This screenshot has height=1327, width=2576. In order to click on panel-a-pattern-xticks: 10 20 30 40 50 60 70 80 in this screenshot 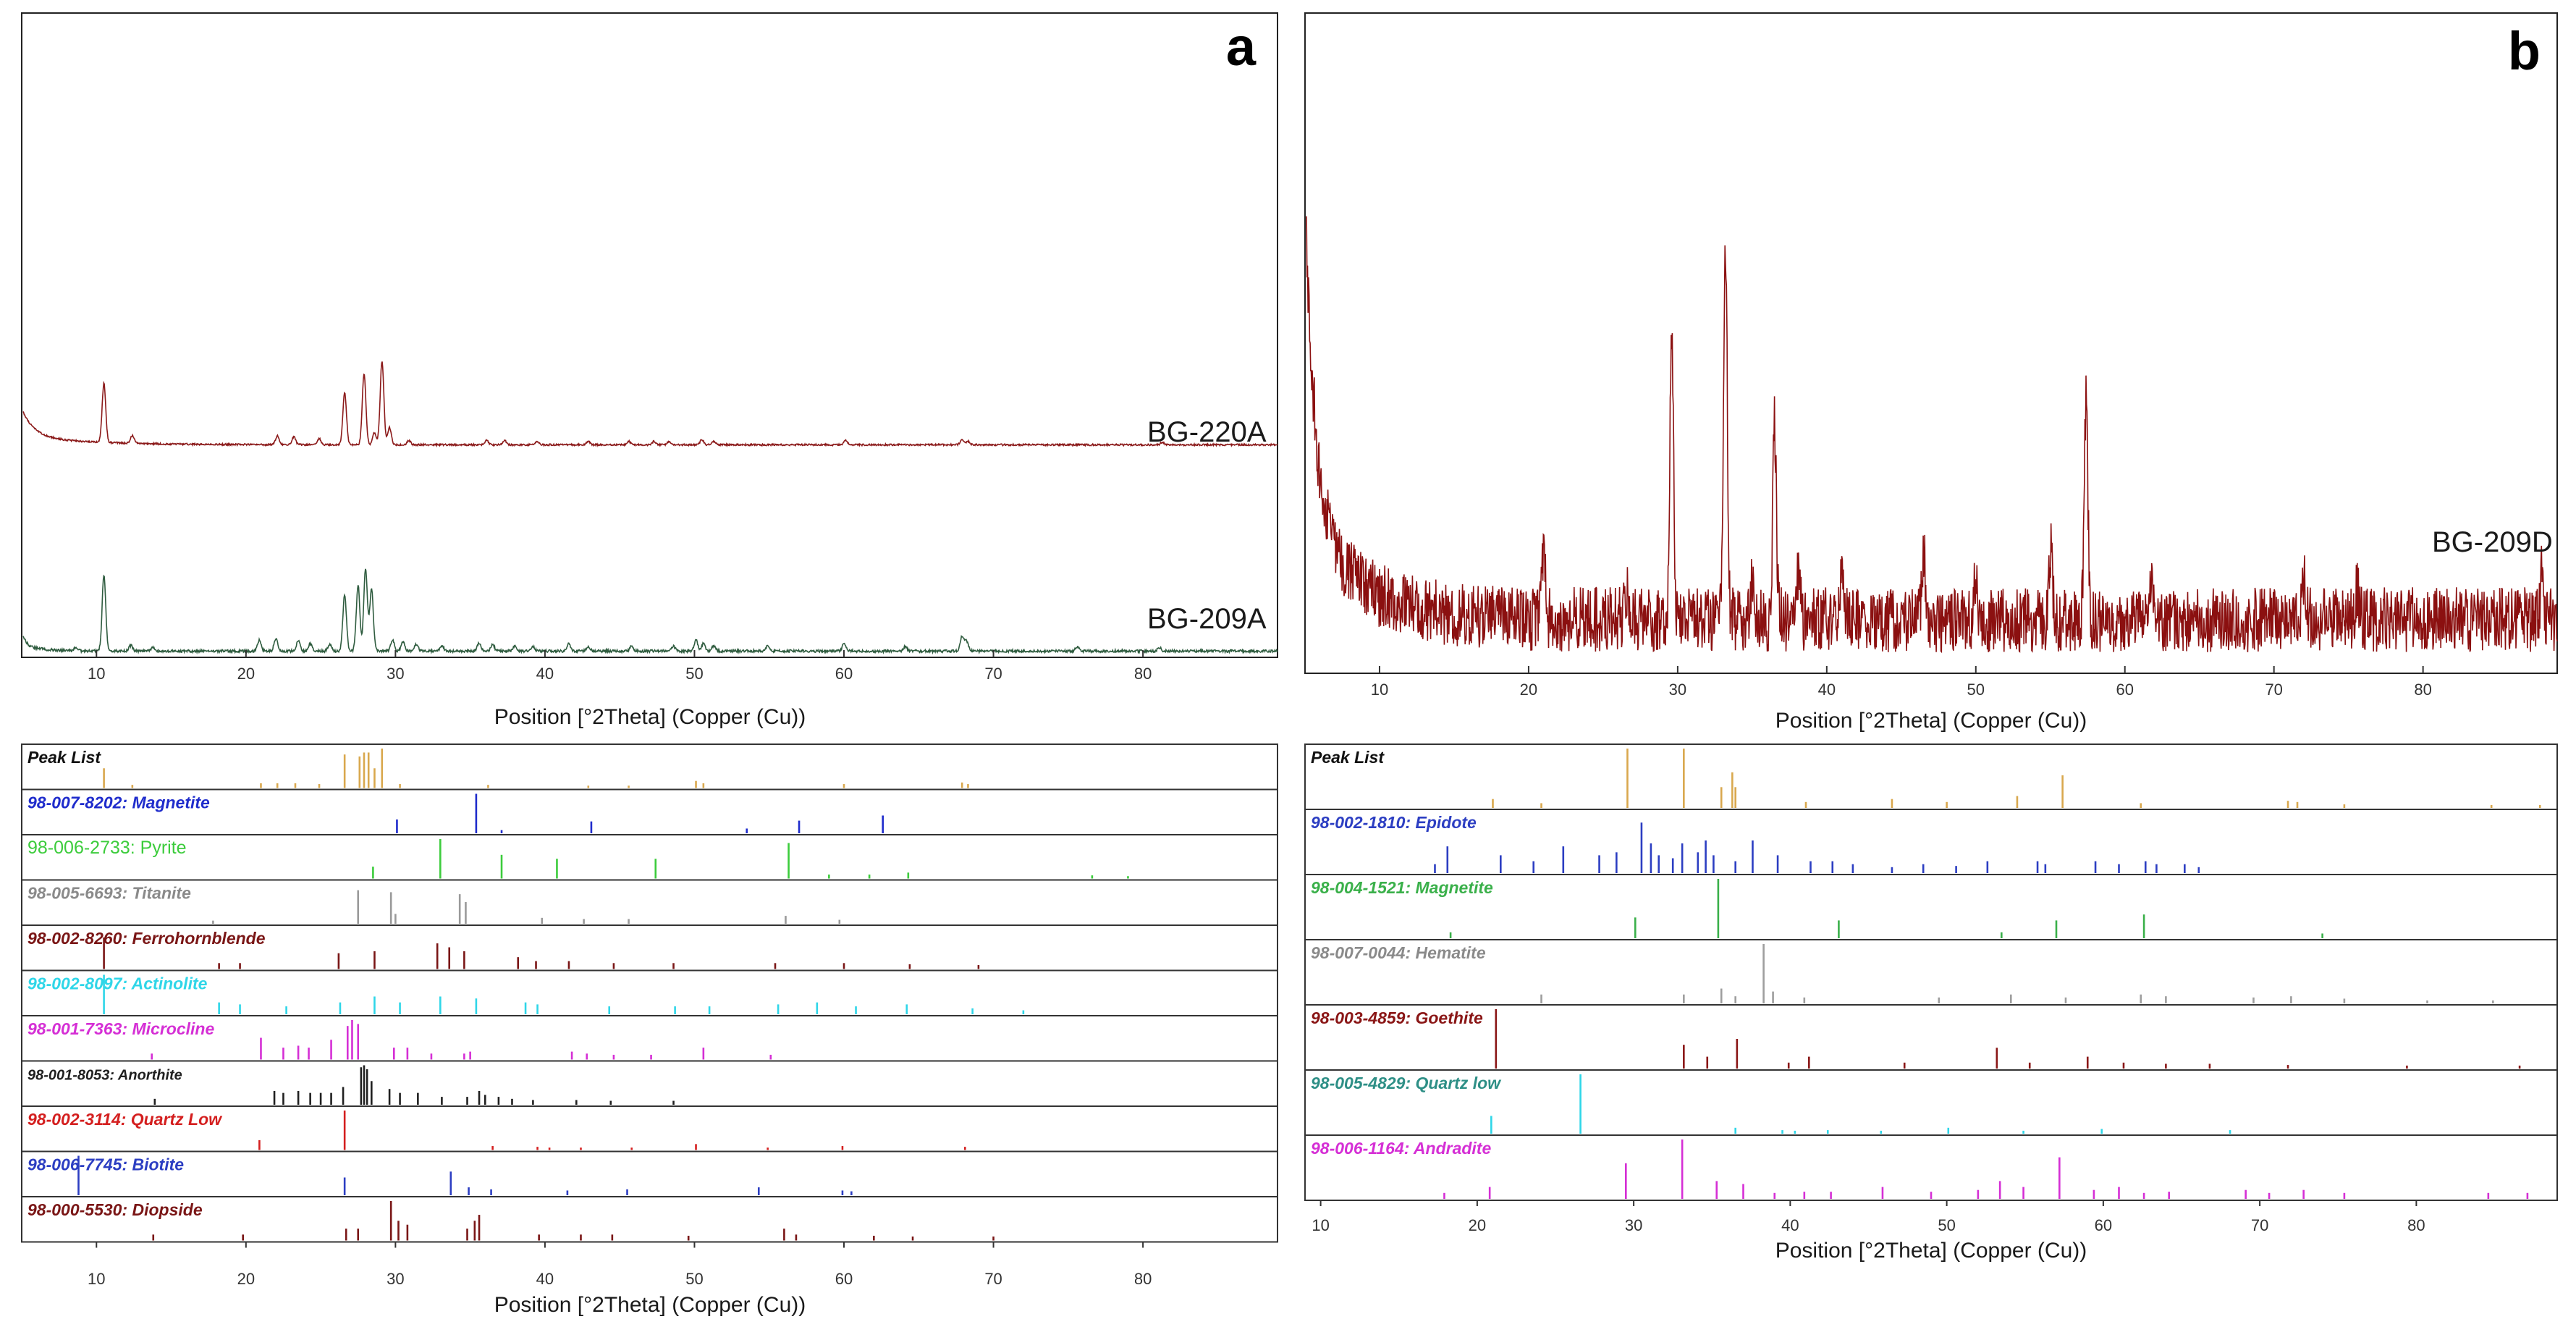, I will do `click(620, 666)`.